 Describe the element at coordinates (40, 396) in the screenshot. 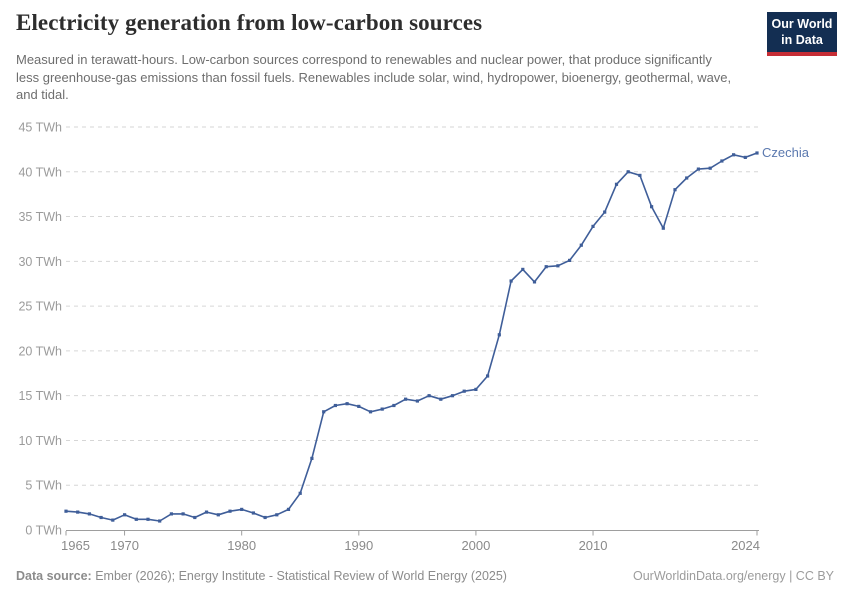

I see `y-axis-label: 15 TWh` at that location.